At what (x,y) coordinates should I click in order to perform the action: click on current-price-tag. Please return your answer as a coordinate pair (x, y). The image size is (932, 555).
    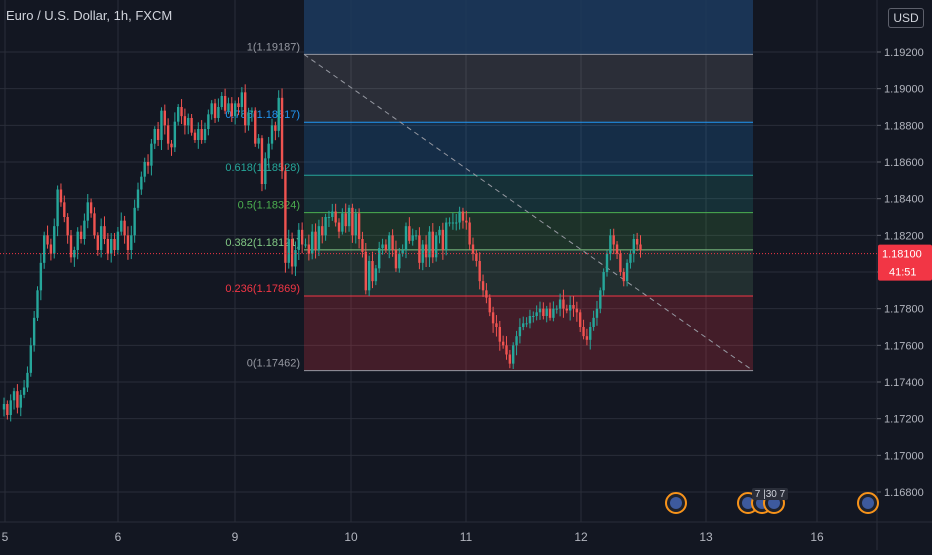
    Looking at the image, I should click on (905, 262).